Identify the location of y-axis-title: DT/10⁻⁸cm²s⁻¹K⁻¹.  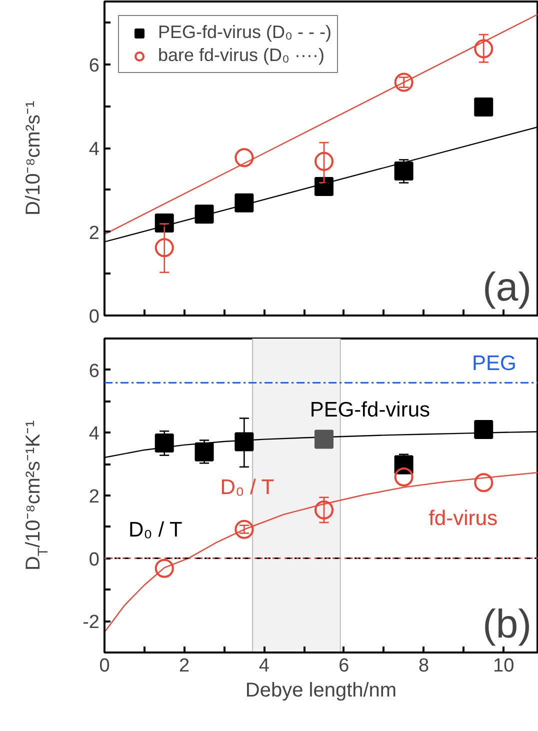
(36, 495).